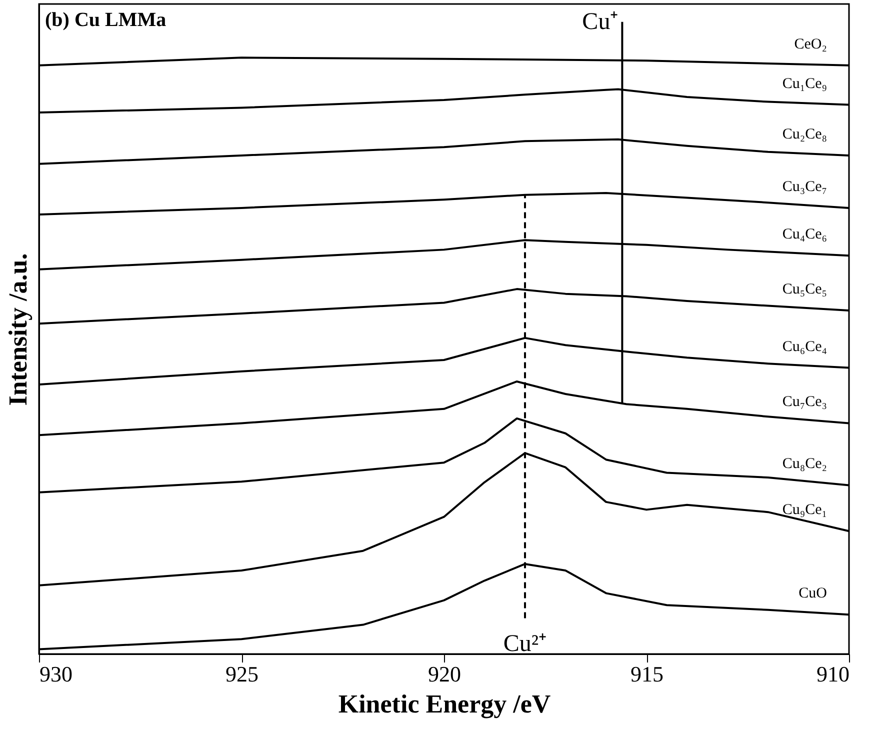  I want to click on x-tick-label: 925, so click(242, 674).